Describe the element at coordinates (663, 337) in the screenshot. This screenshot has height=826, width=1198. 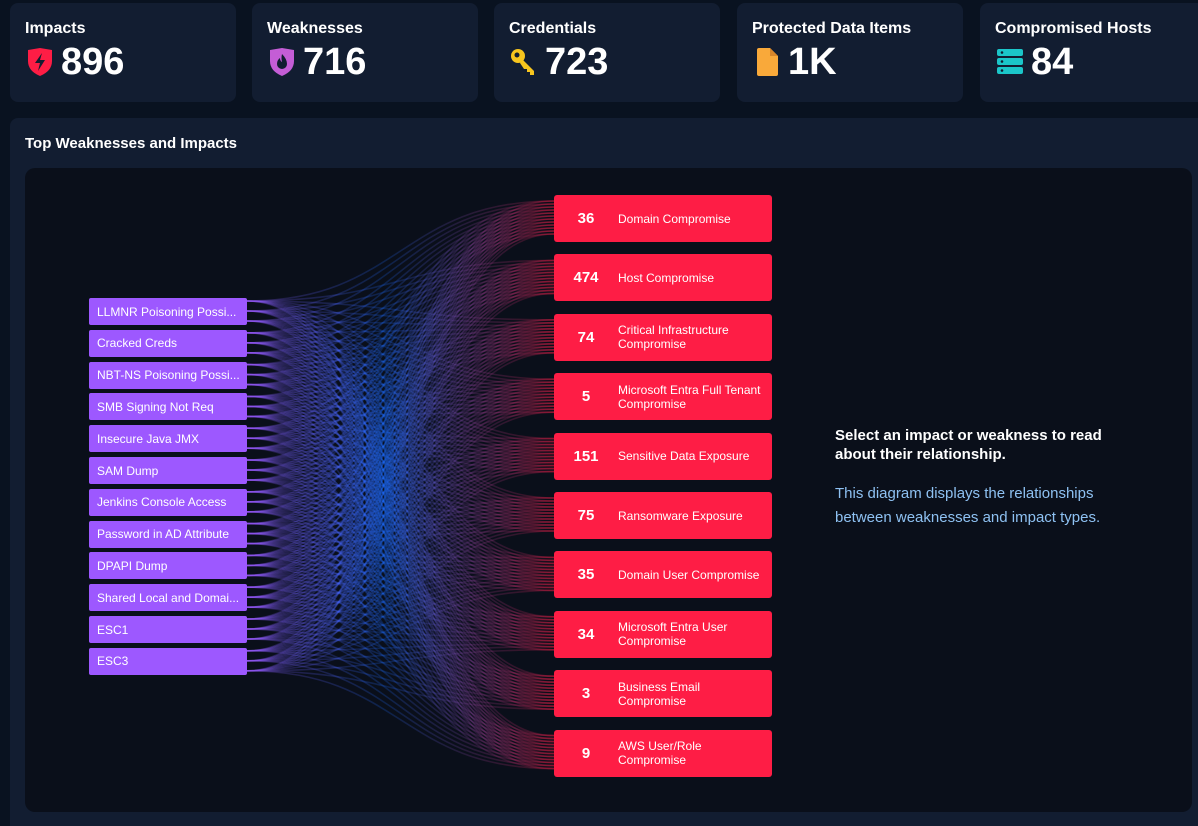
I see `impact-node: 74 Critical Infrastructure Compromise` at that location.